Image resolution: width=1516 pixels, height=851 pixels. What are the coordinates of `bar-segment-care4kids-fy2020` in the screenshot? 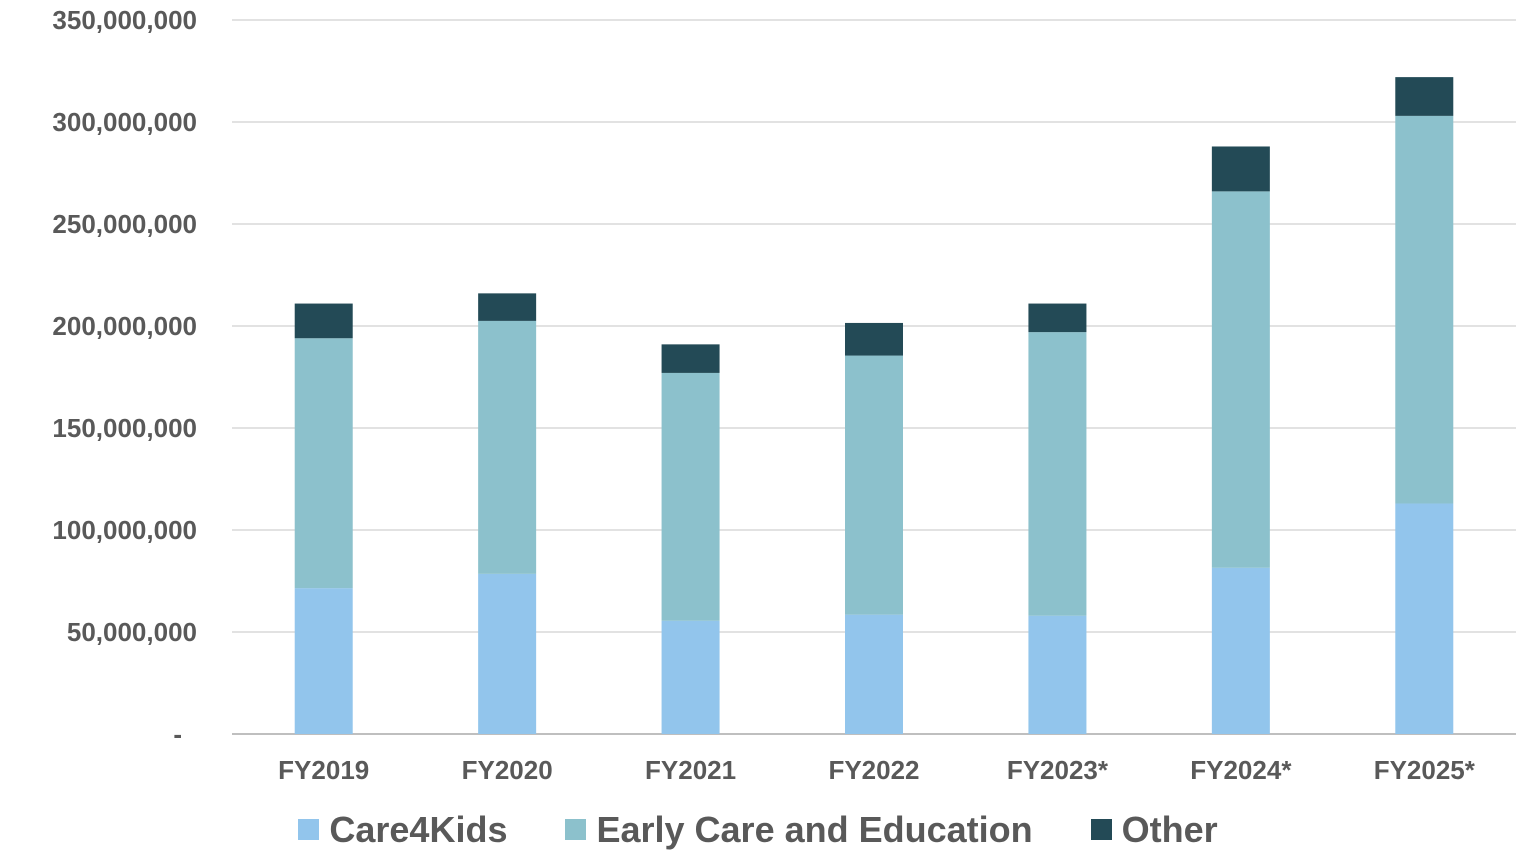 It's located at (507, 653).